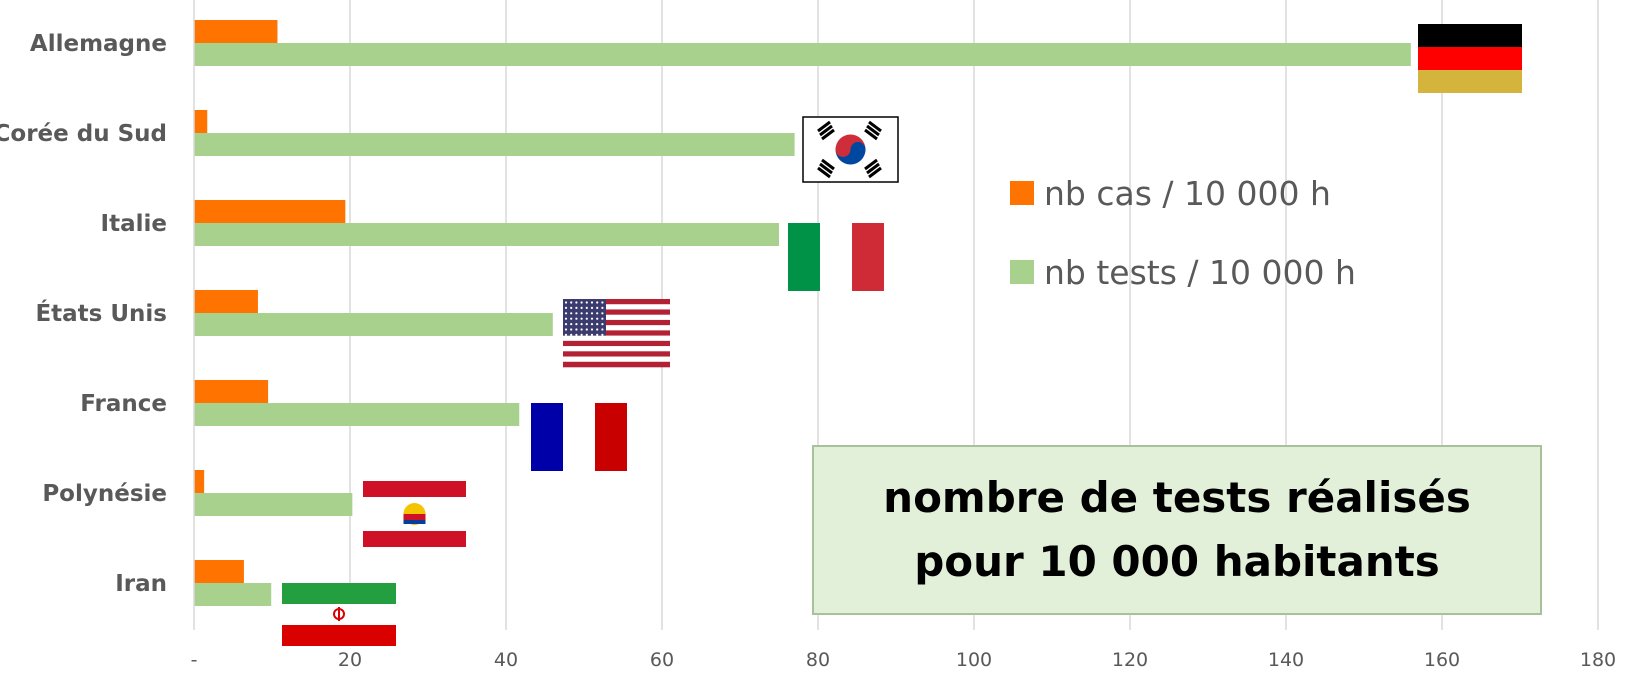 The width and height of the screenshot is (1627, 684). I want to click on category-label: France, so click(123, 404).